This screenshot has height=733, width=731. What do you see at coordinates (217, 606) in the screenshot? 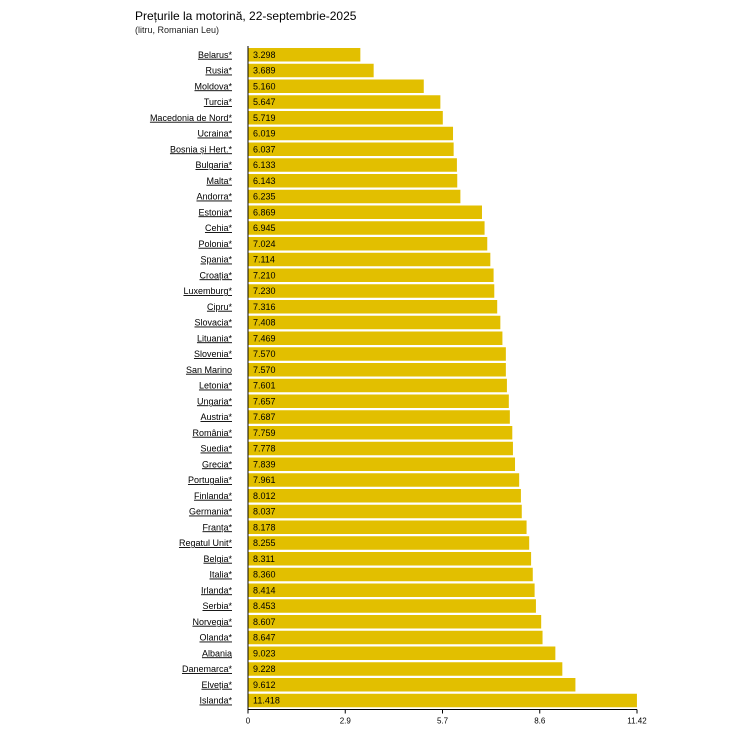
I see `category-label: Serbia*` at bounding box center [217, 606].